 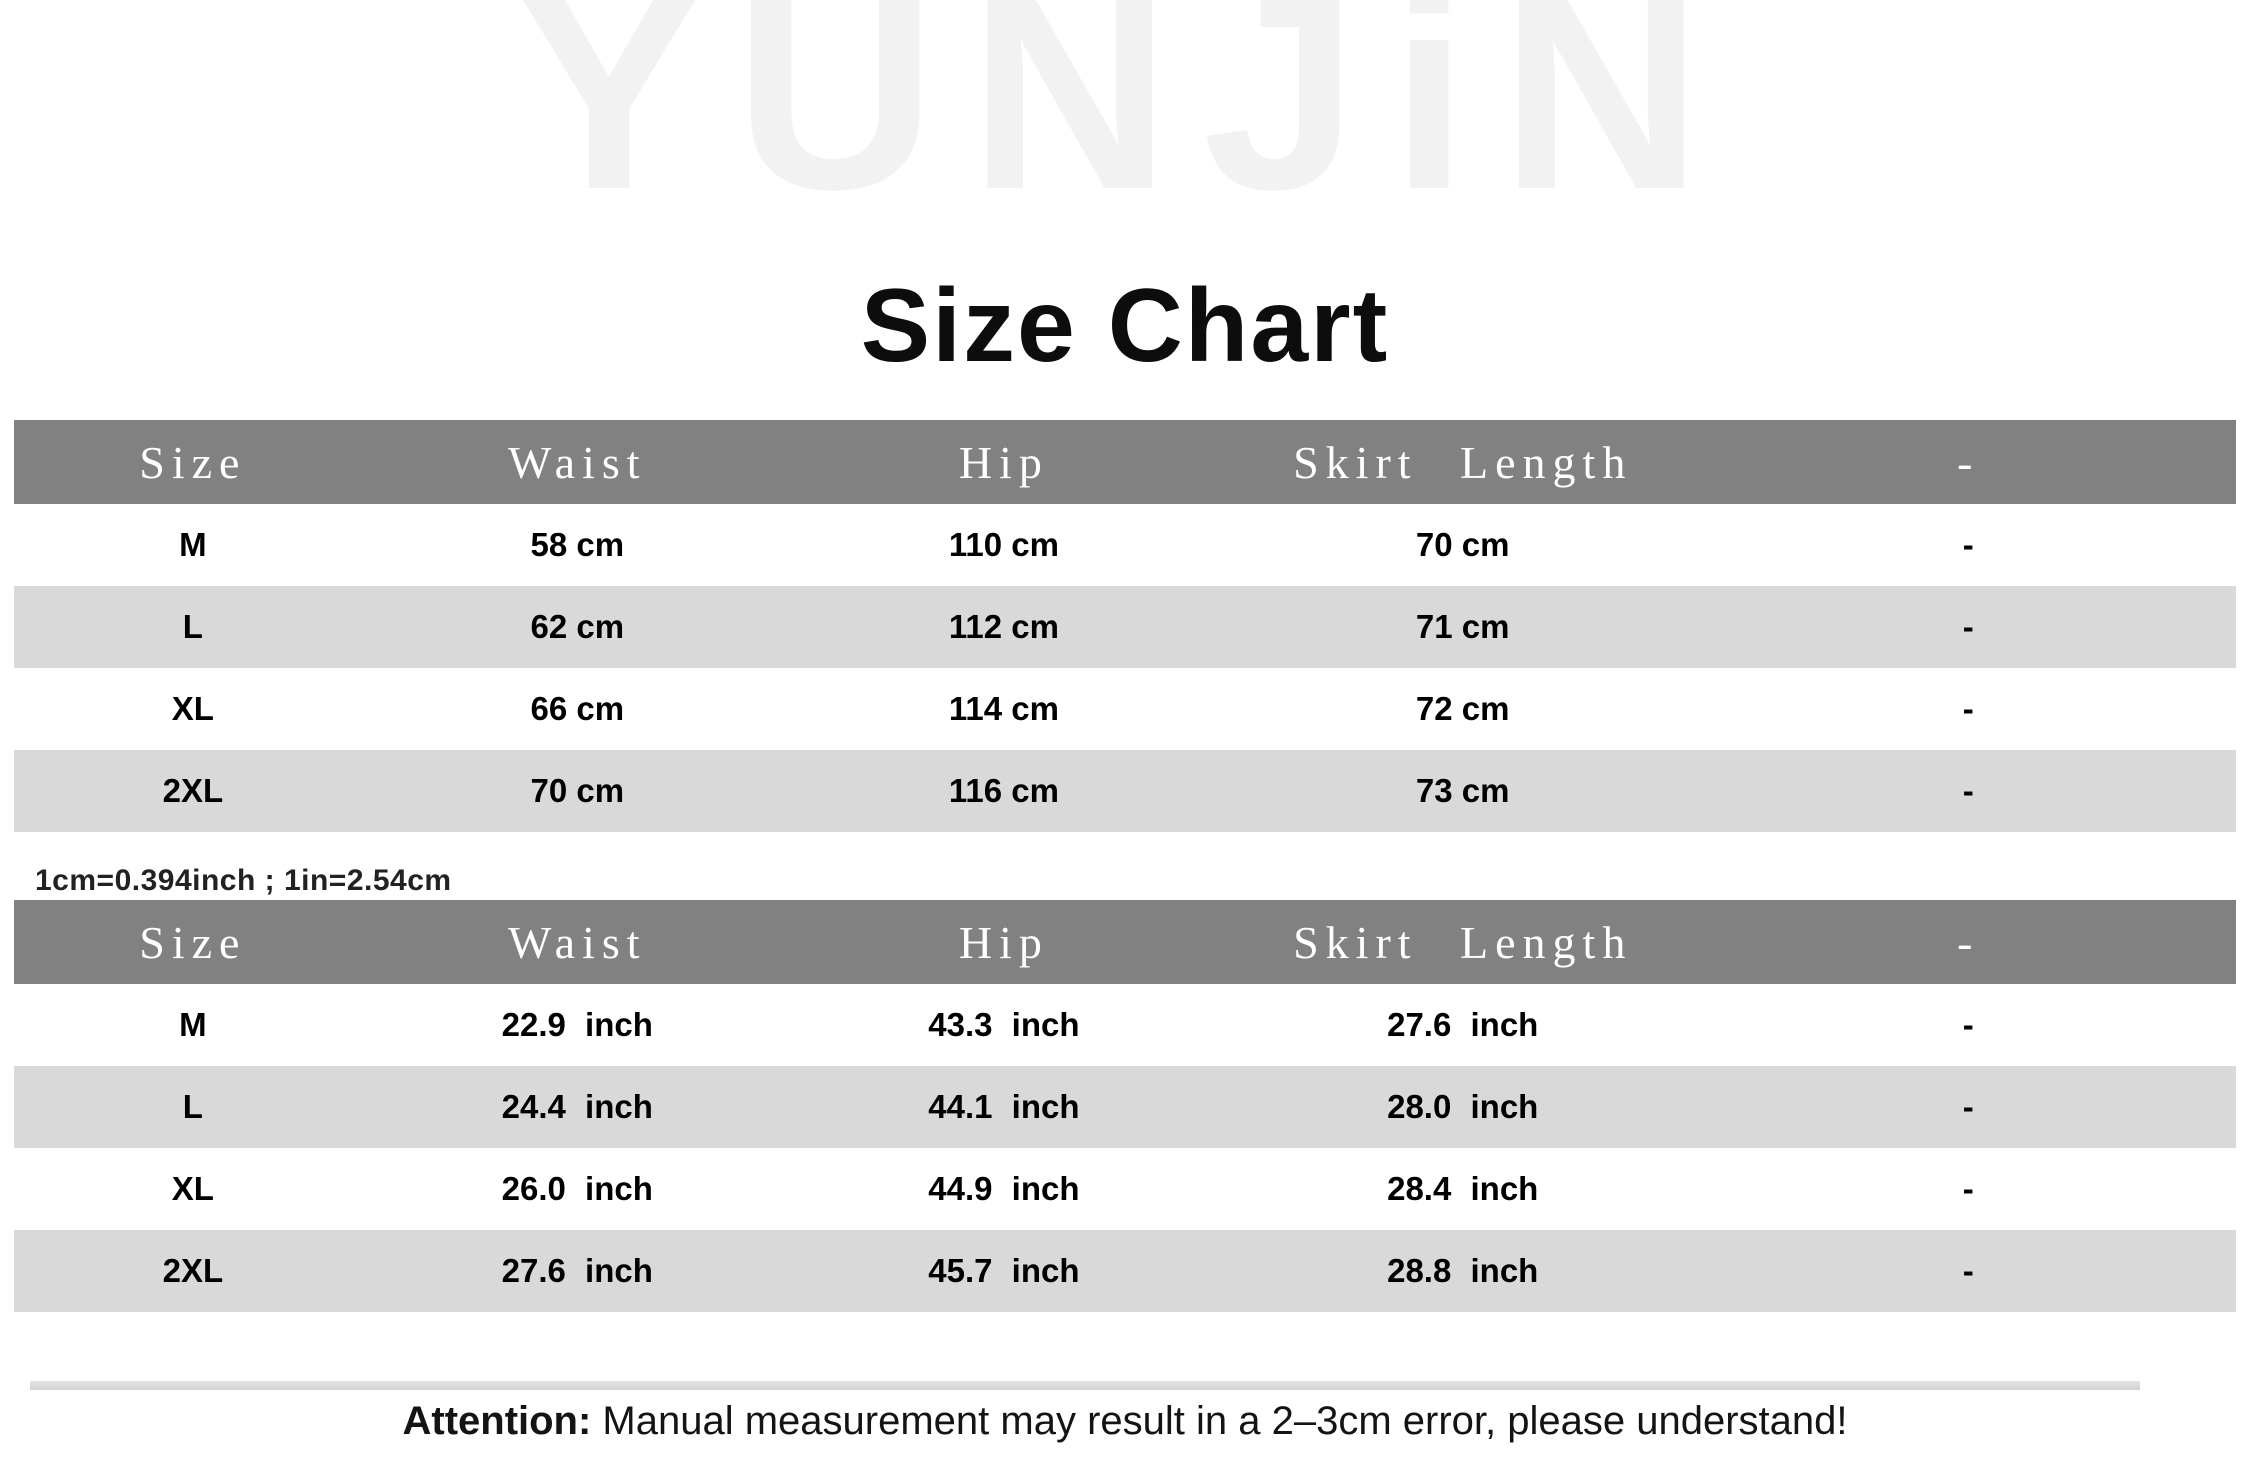 I want to click on table-row: L 62 cm 112 cm 71 cm -, so click(x=1125, y=627).